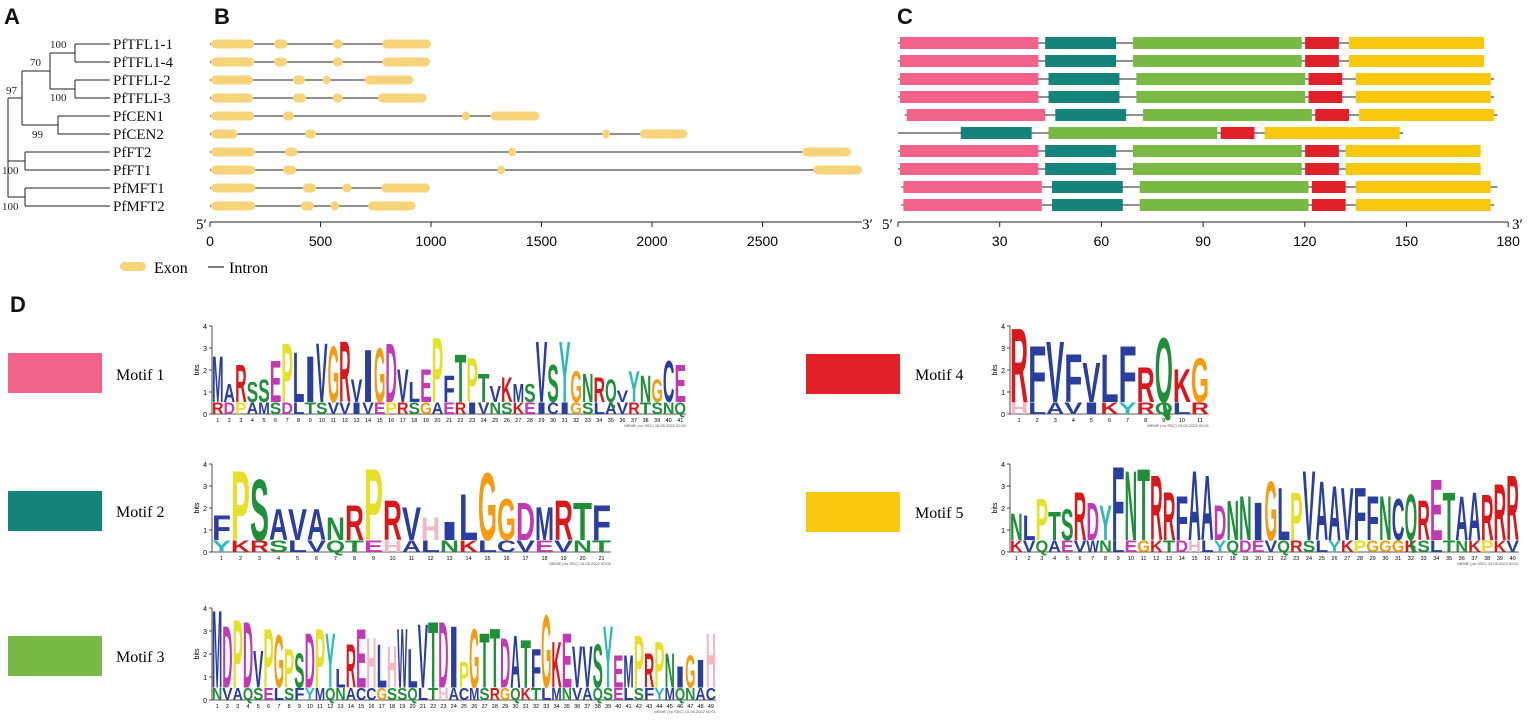 The image size is (1528, 724). What do you see at coordinates (391, 421) in the screenshot?
I see `logo-position-label: 16` at bounding box center [391, 421].